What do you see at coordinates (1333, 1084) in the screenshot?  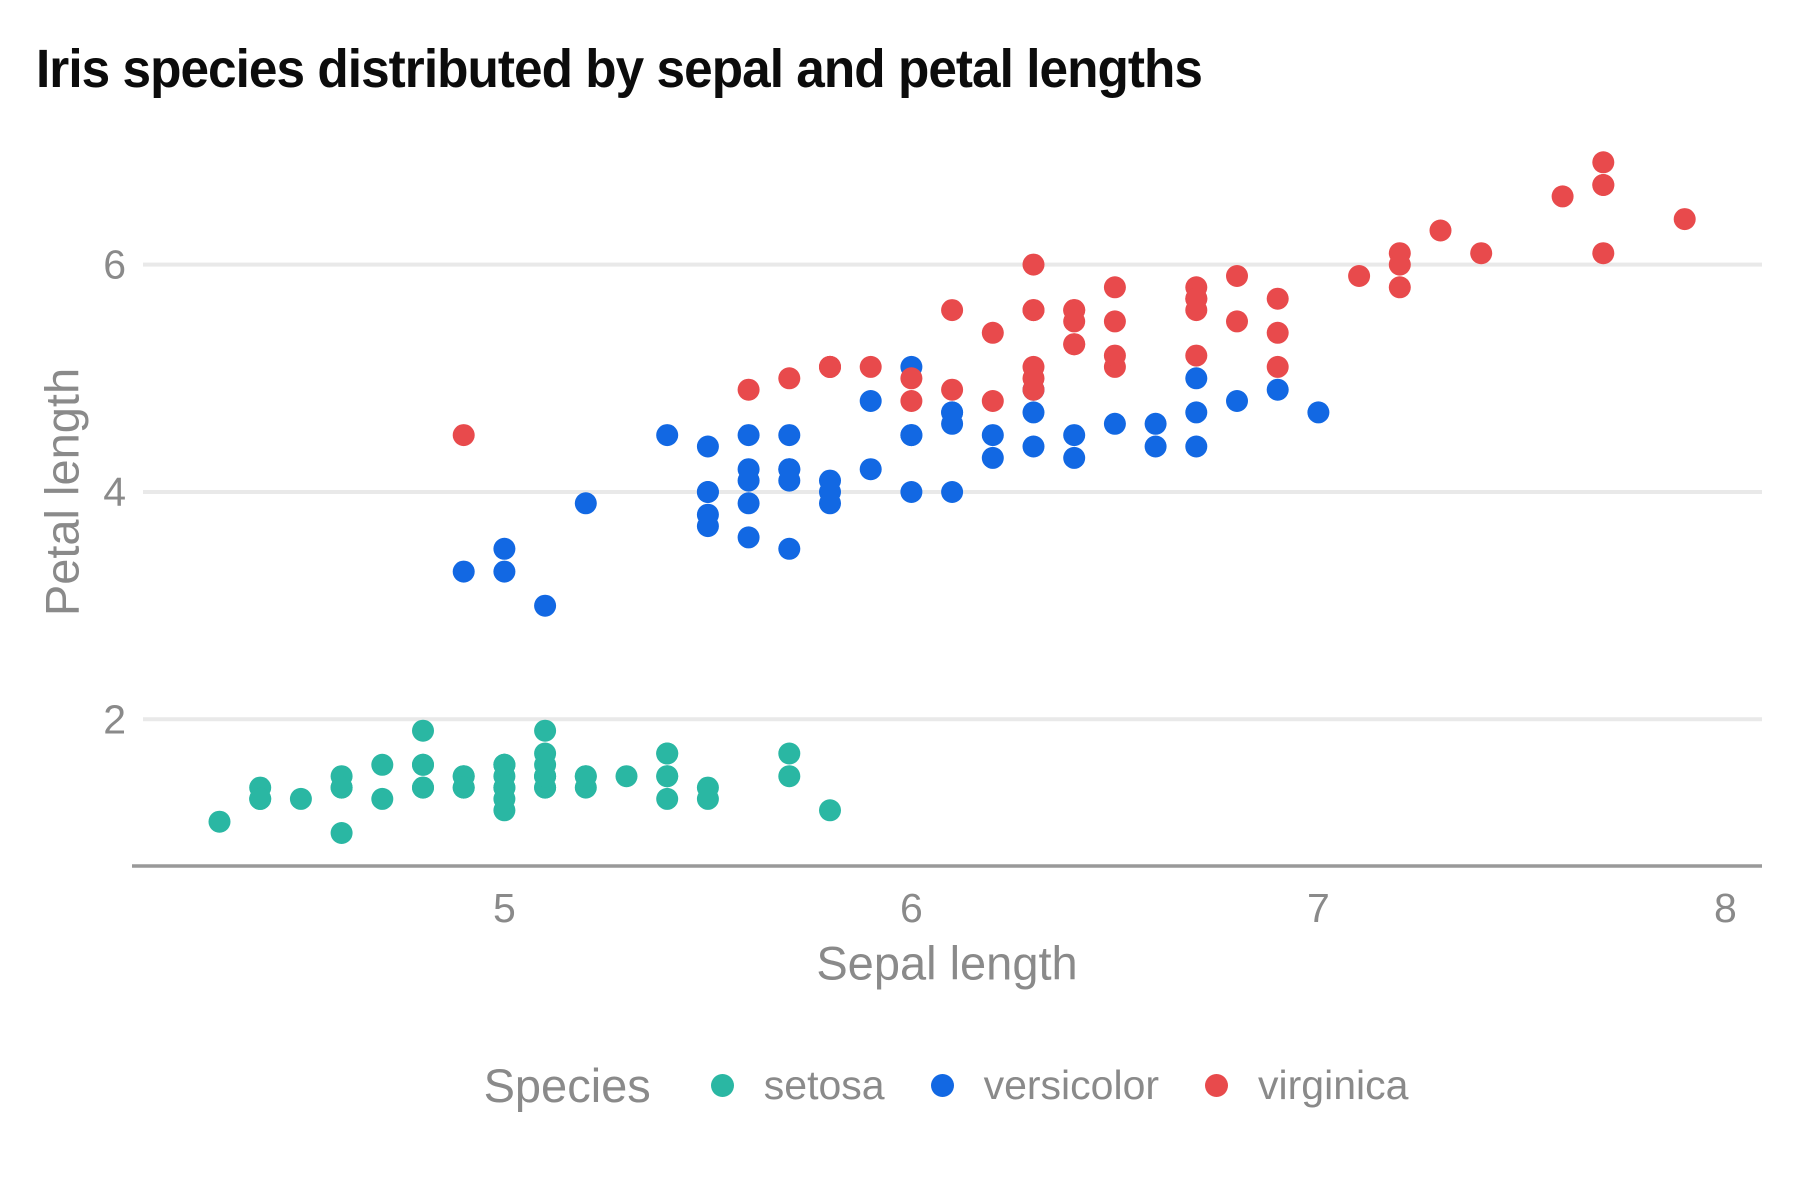 I see `legend-label-virginica: virginica` at bounding box center [1333, 1084].